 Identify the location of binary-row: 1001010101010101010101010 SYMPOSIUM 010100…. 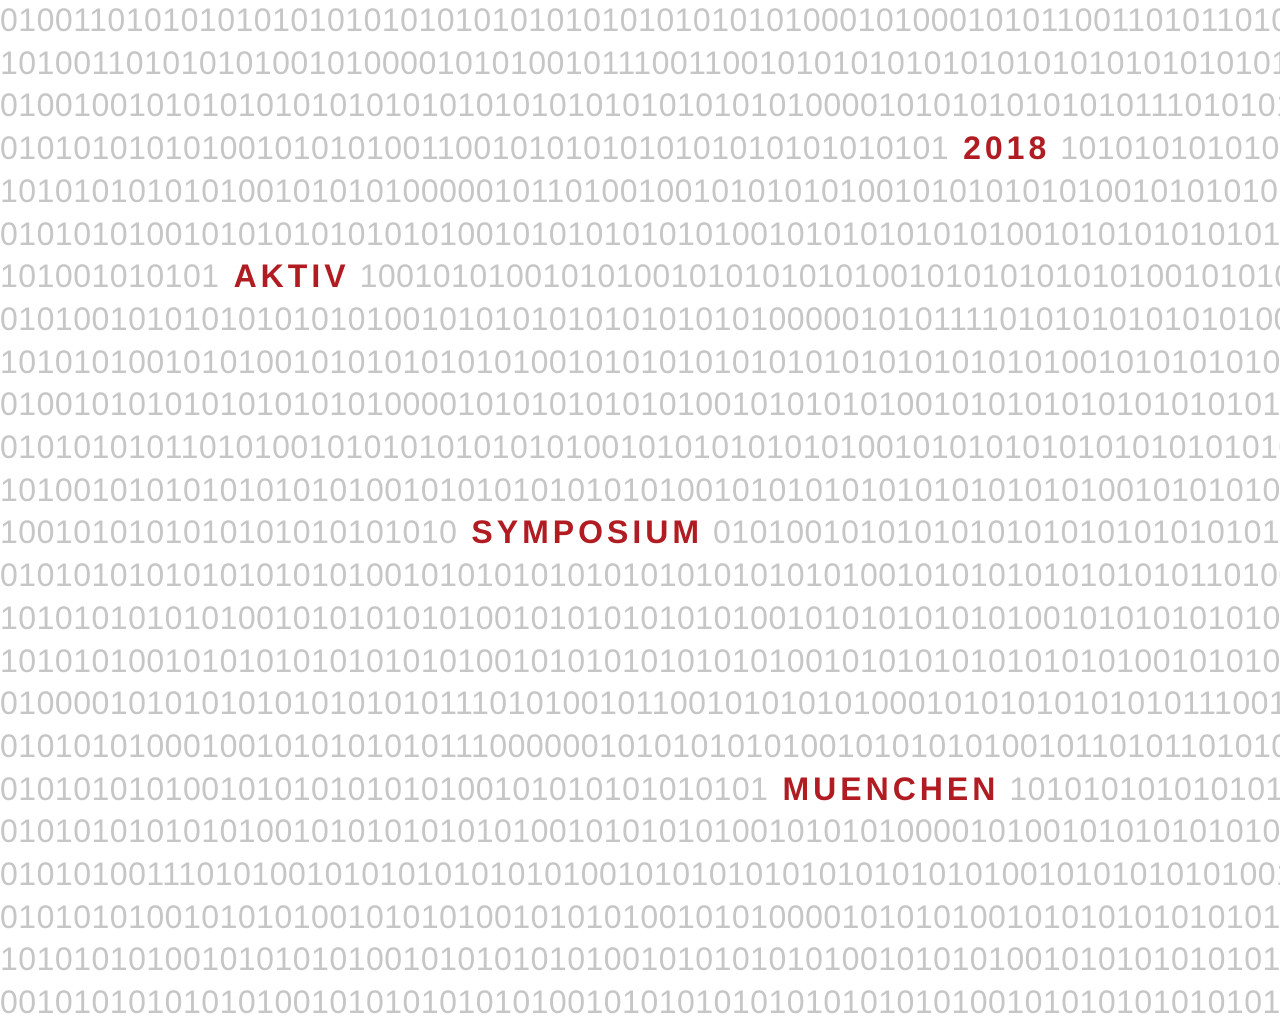
(640, 532).